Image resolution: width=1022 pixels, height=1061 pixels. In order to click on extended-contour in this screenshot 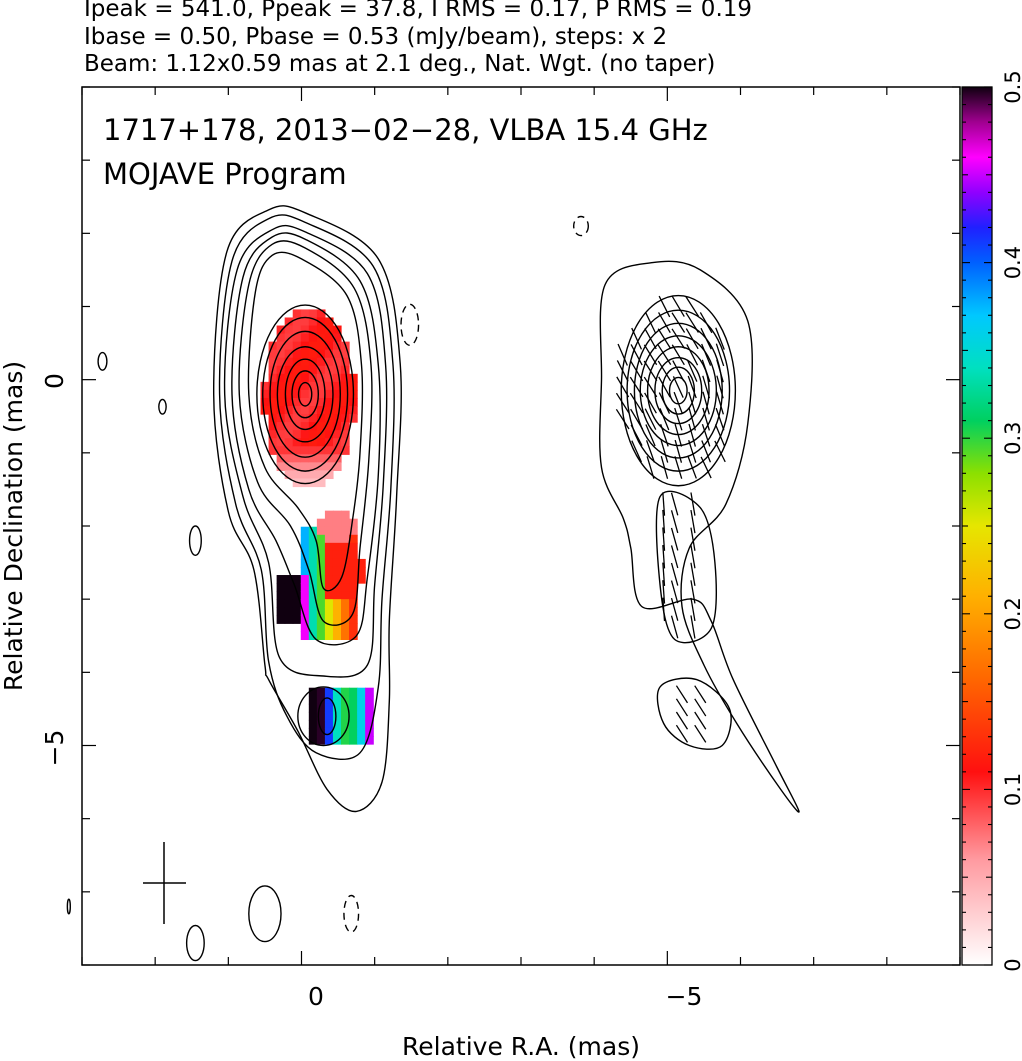, I will do `click(305, 433)`.